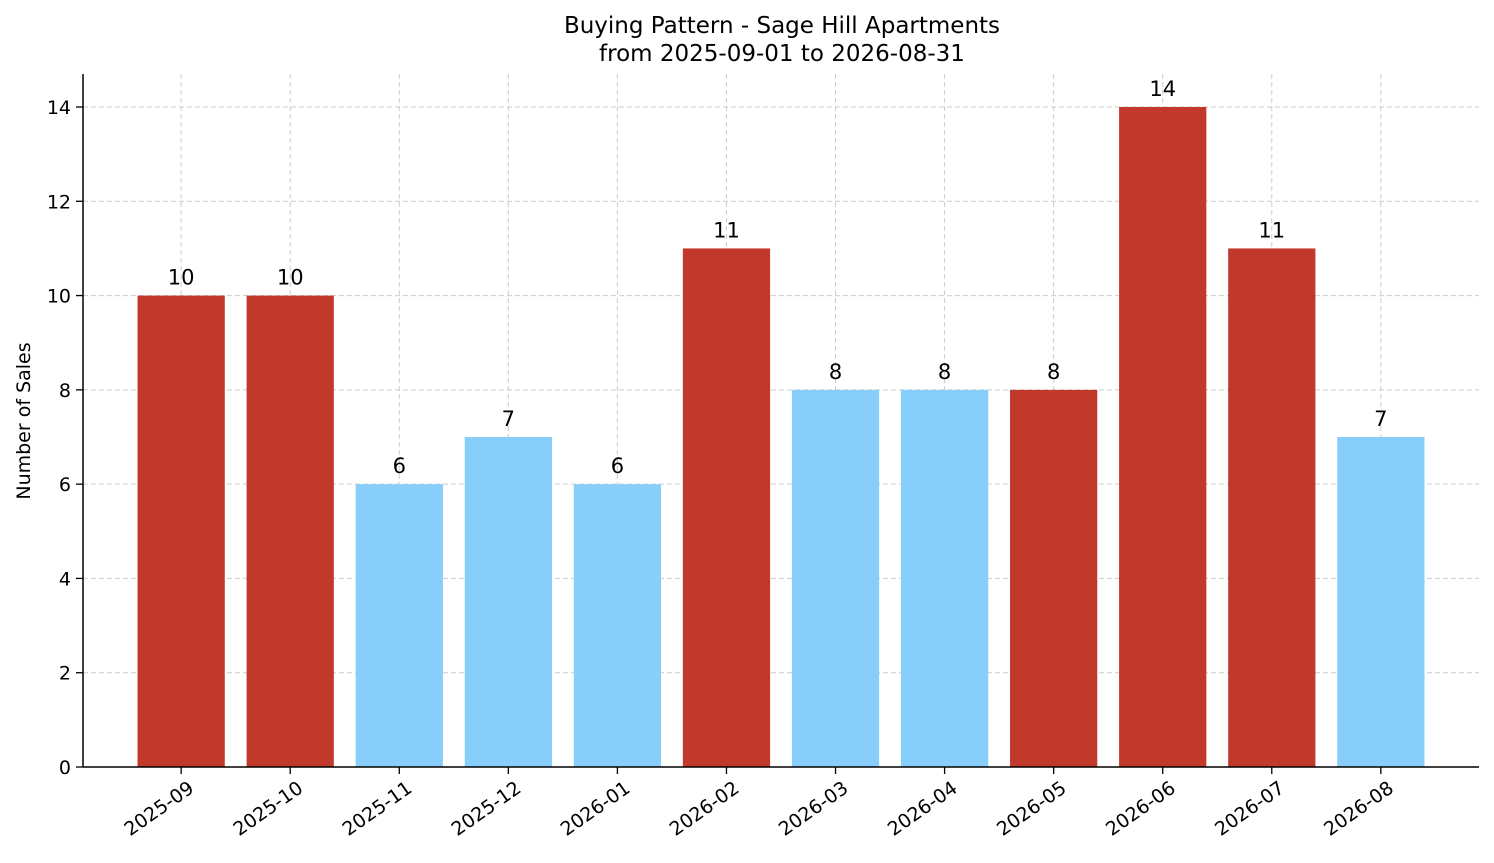  Describe the element at coordinates (487, 809) in the screenshot. I see `x-tick-label-2025-12: 2025-12` at that location.